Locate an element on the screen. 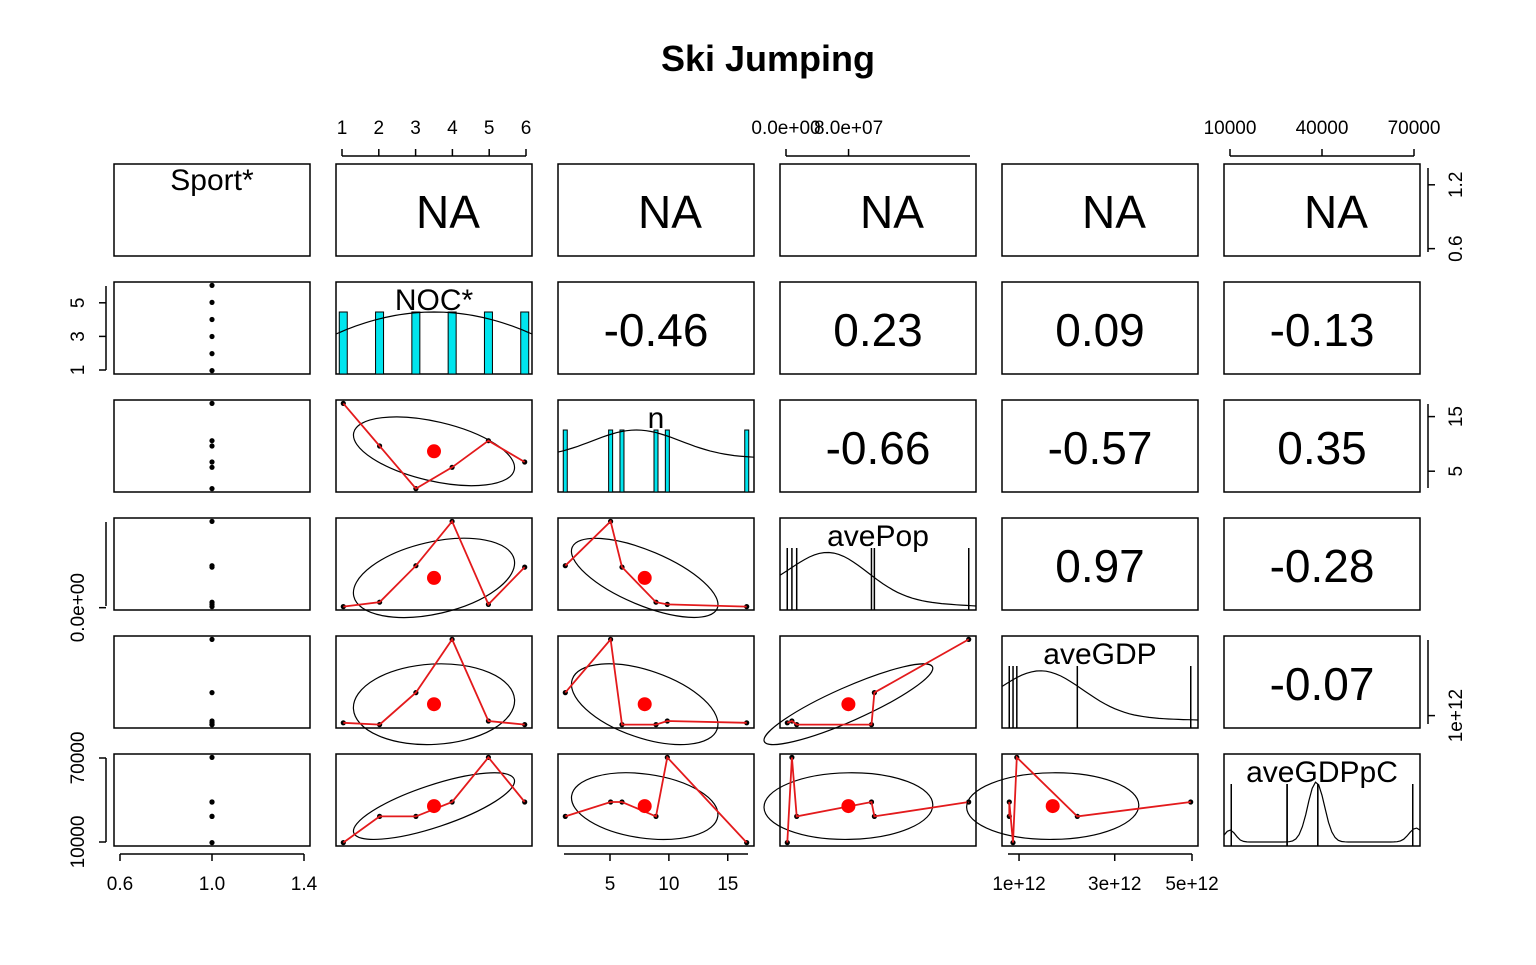 This screenshot has width=1536, height=965. panel-frame-r5-c6 is located at coordinates (1322, 682).